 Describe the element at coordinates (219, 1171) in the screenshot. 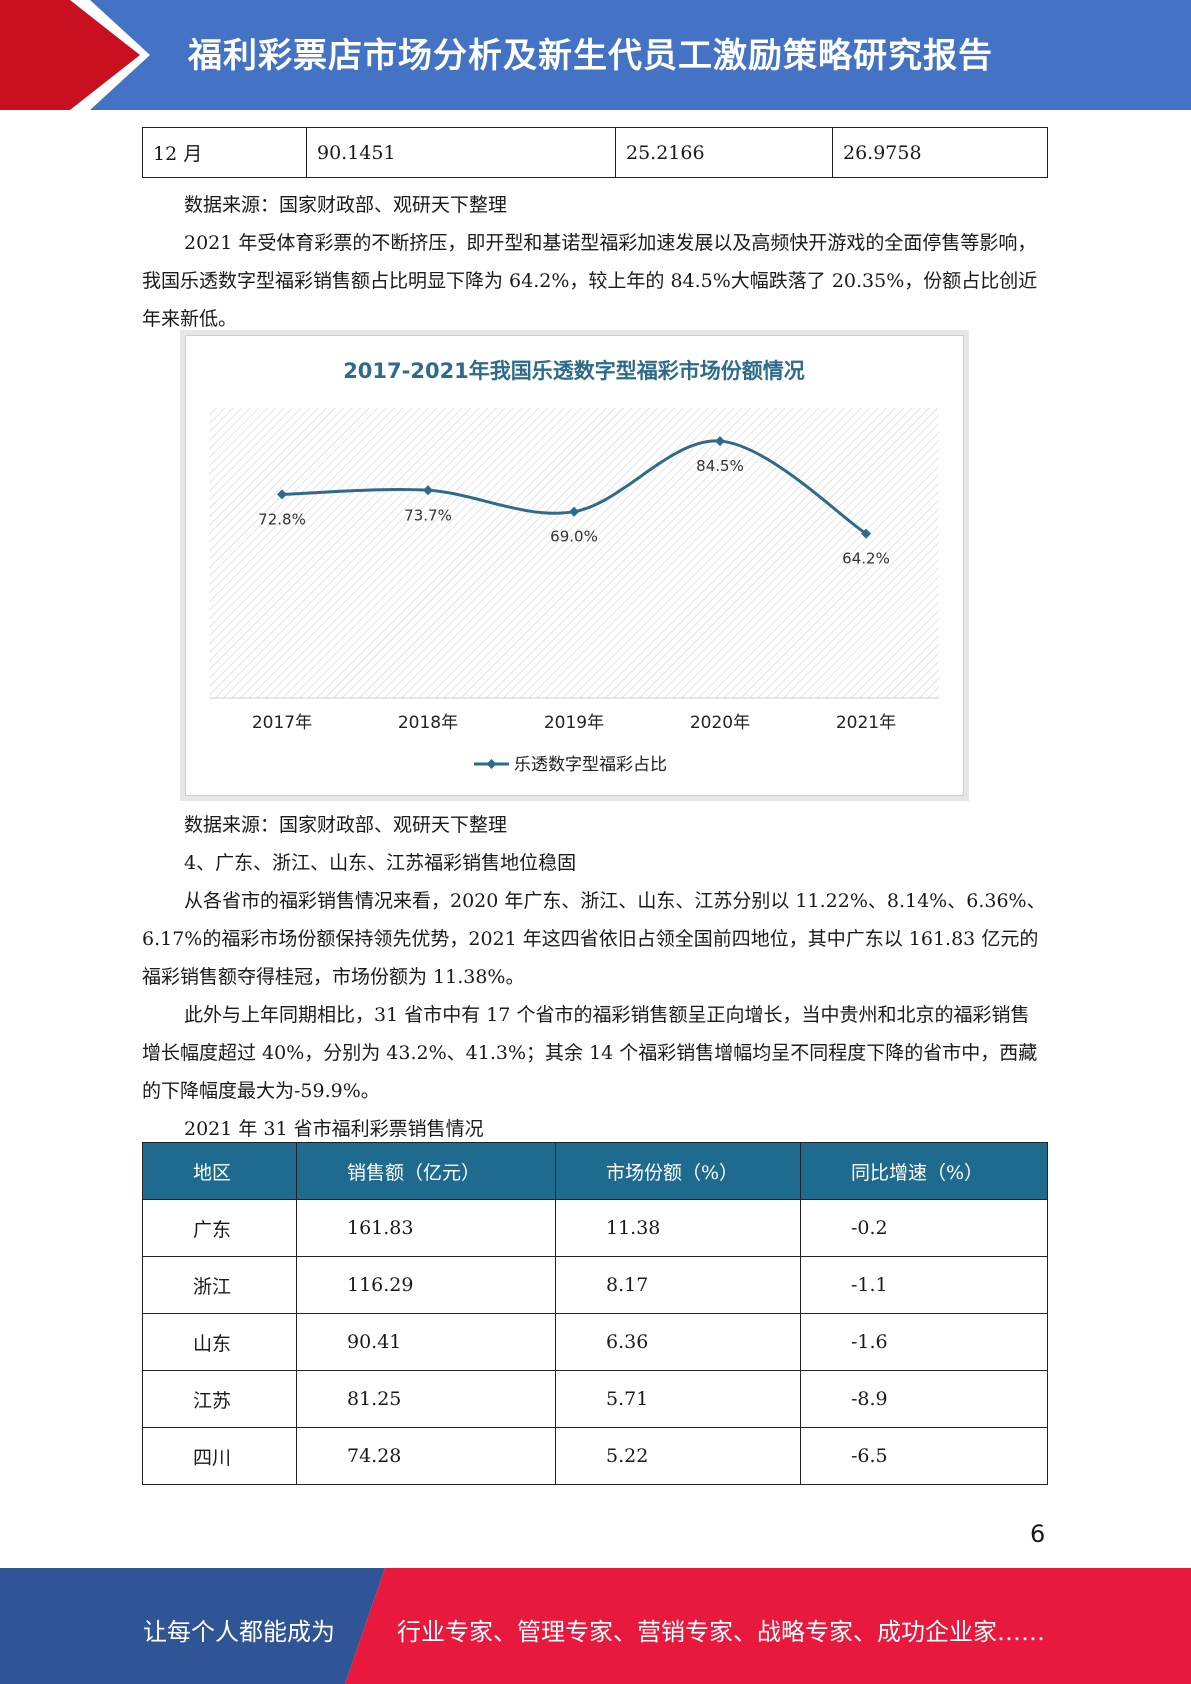

I see `column-header: 地区` at that location.